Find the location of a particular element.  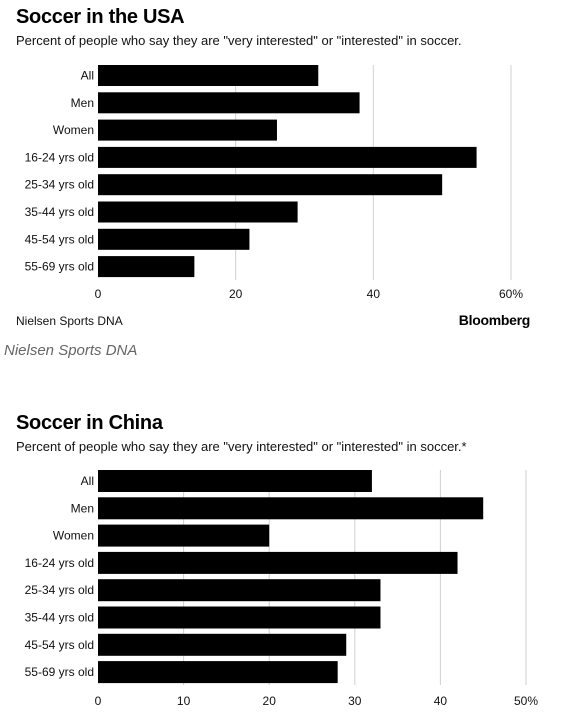

x-tick-label: 10 is located at coordinates (184, 701).